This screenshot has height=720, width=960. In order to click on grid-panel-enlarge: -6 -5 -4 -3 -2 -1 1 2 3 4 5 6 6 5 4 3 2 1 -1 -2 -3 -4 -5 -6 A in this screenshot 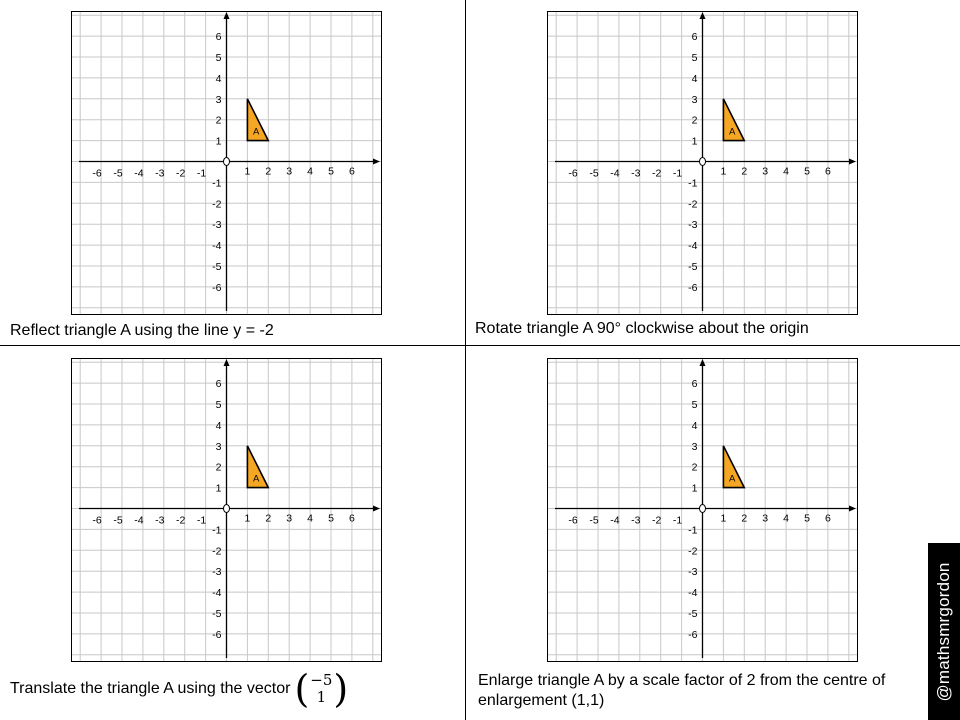, I will do `click(702, 510)`.